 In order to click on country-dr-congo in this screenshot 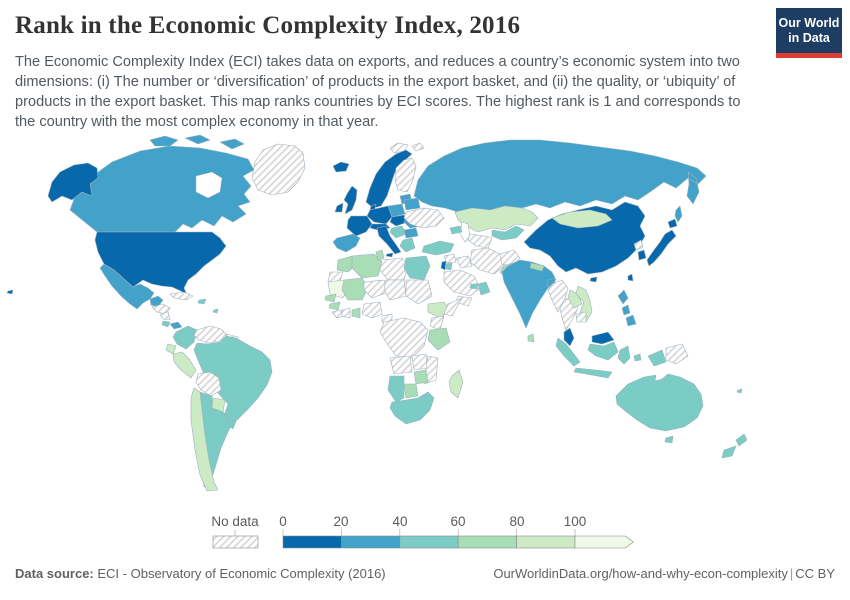, I will do `click(404, 338)`.